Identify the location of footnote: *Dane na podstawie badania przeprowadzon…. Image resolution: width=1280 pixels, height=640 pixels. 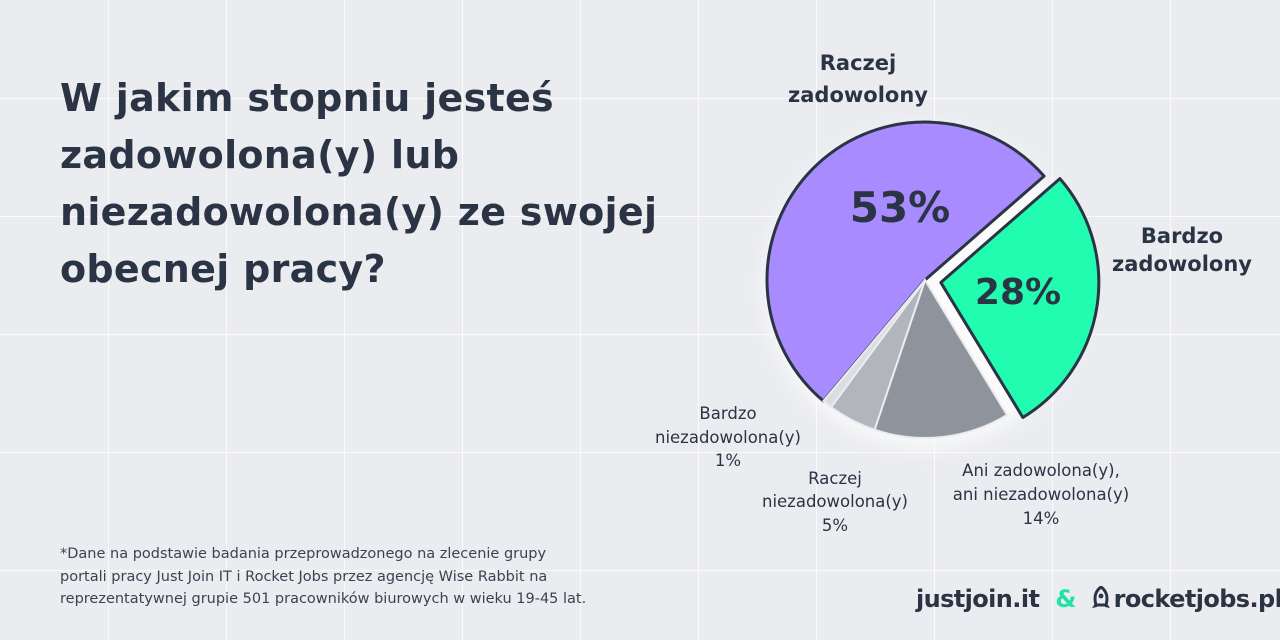
(340, 577).